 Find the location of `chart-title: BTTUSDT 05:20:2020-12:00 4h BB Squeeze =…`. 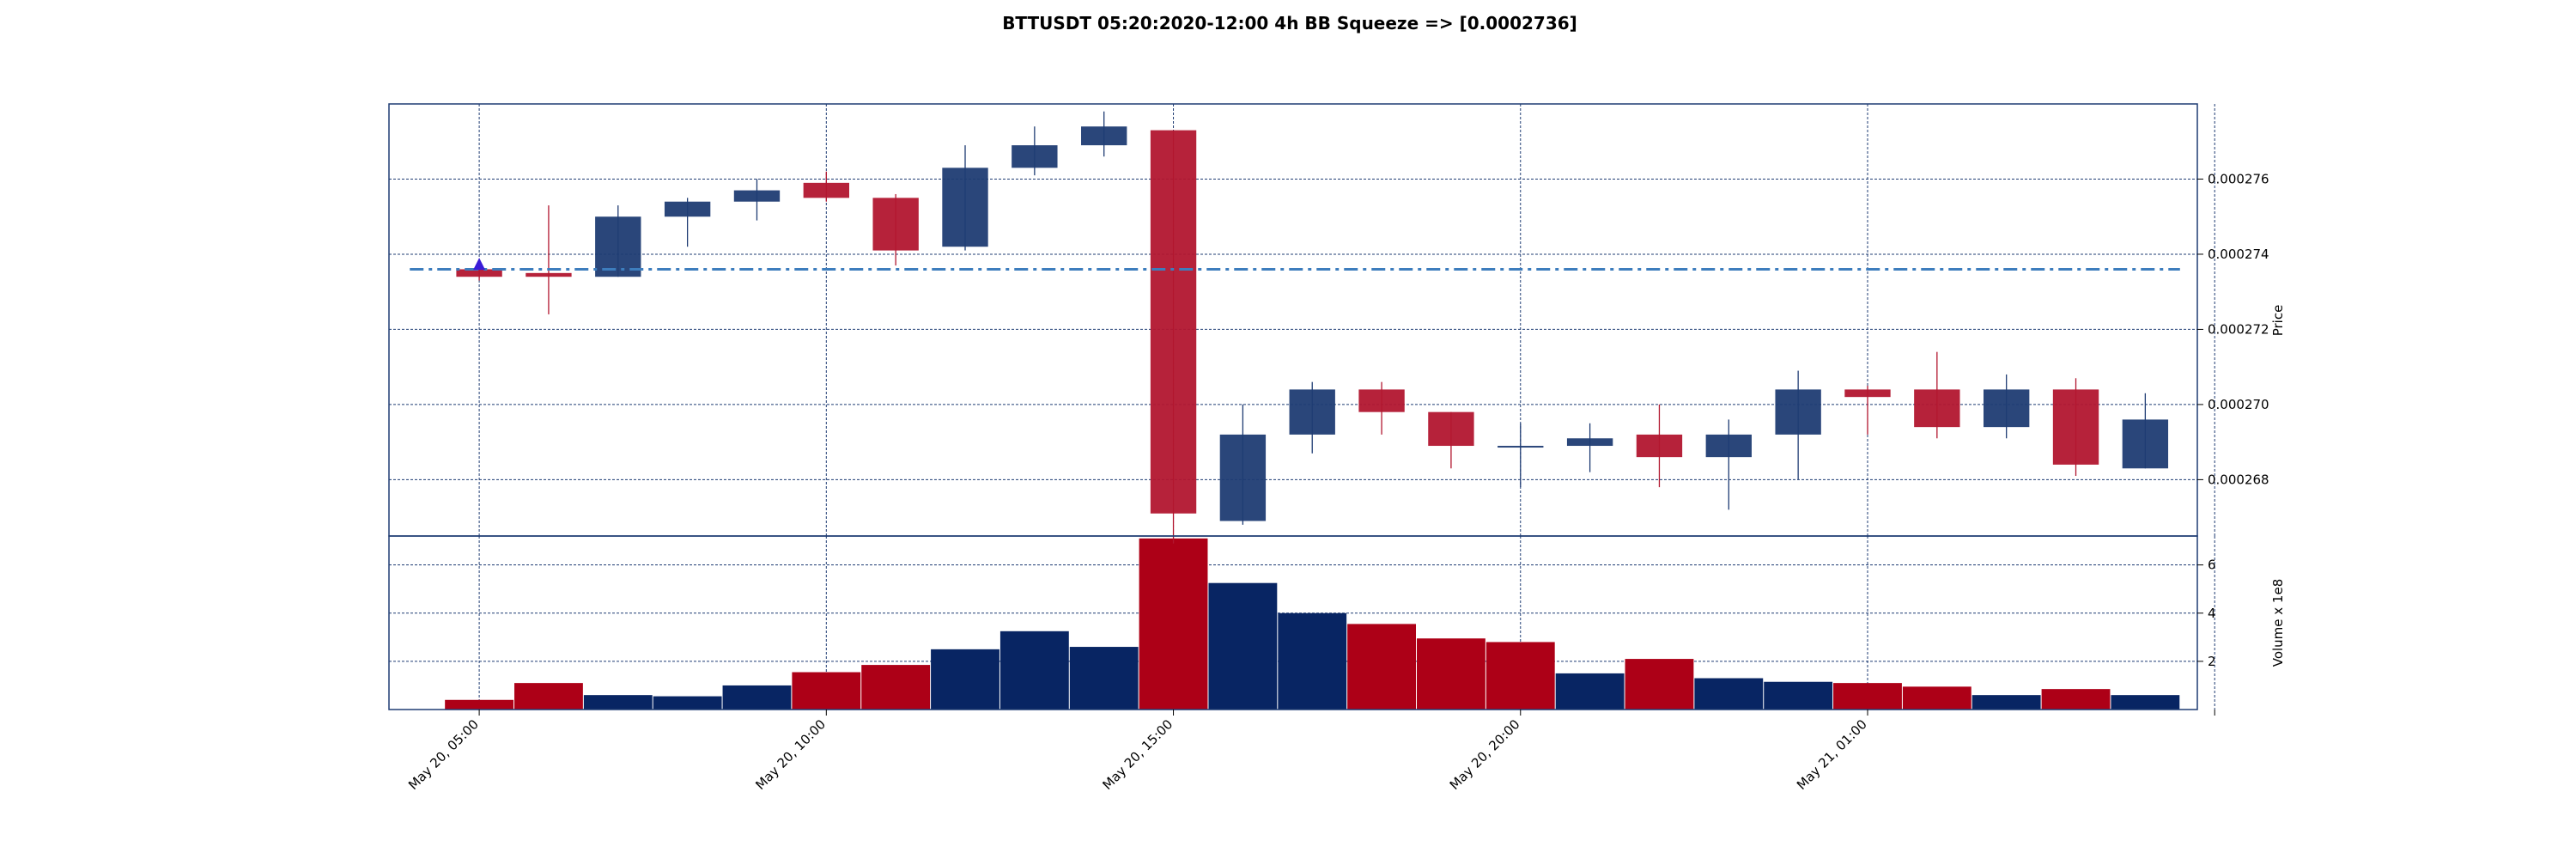

chart-title: BTTUSDT 05:20:2020-12:00 4h BB Squeeze =… is located at coordinates (1290, 24).